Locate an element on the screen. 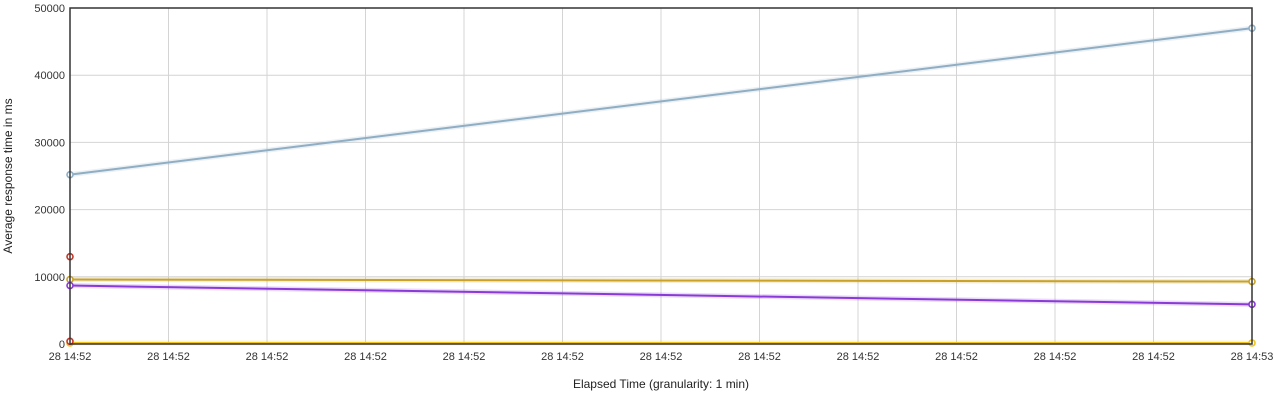 The image size is (1274, 400). y-tick-label: 20000 is located at coordinates (49, 211).